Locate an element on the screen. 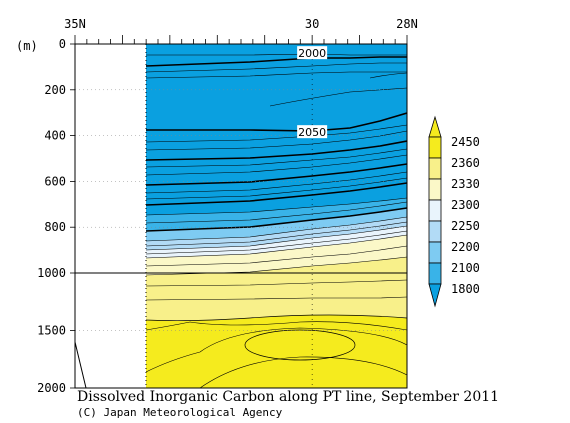 The height and width of the screenshot is (423, 570). y-tick-label: 800 is located at coordinates (55, 227).